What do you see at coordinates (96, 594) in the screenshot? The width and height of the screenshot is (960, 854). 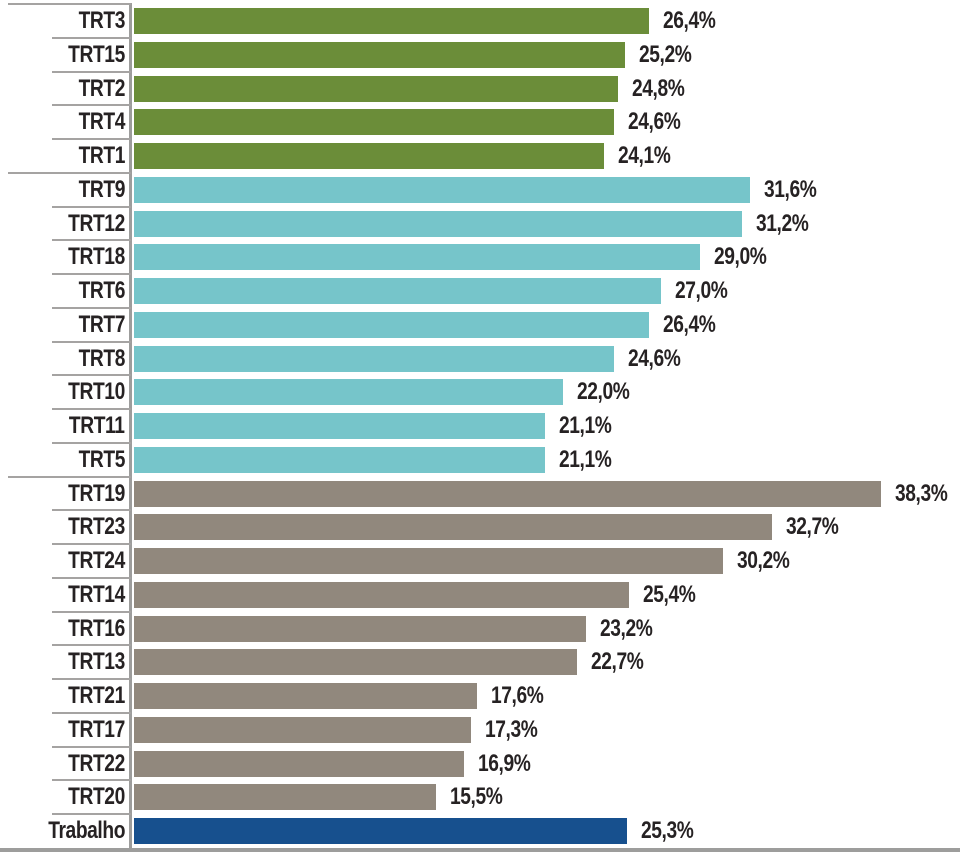 I see `row-label: TRT14` at bounding box center [96, 594].